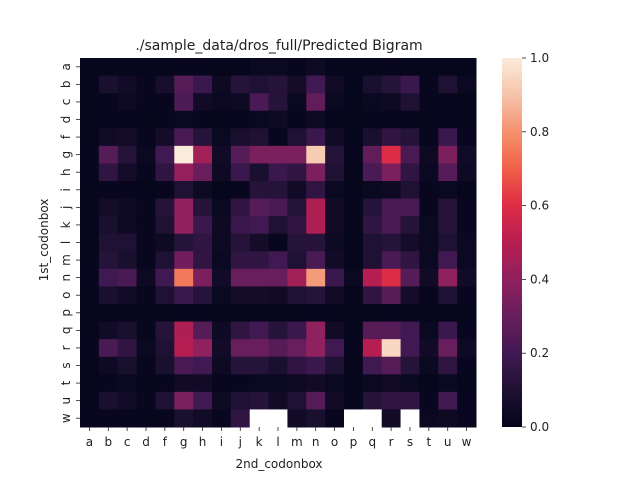  What do you see at coordinates (66, 331) in the screenshot?
I see `y-tick-label: q` at bounding box center [66, 331].